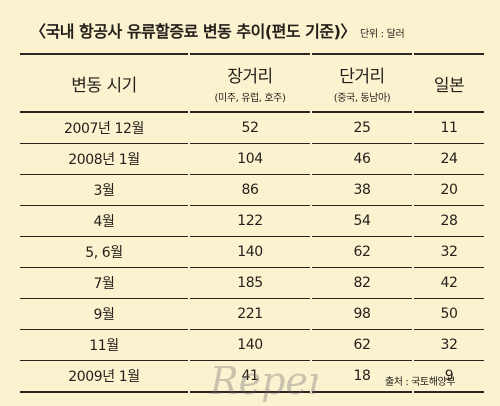  I want to click on period-cell: 4월, so click(104, 221).